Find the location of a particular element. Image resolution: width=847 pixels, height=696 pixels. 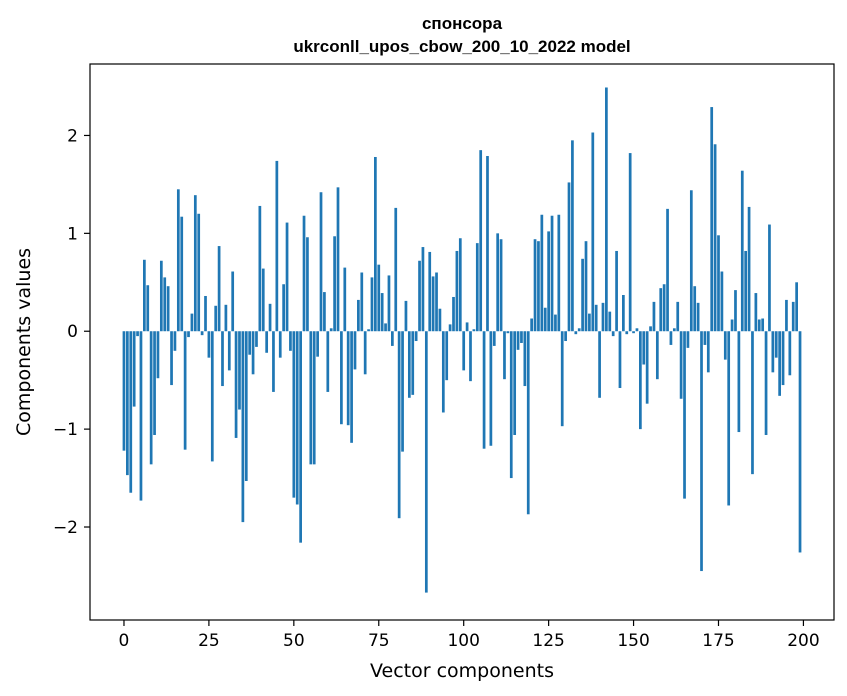

x-tick-label: 200 is located at coordinates (803, 641).